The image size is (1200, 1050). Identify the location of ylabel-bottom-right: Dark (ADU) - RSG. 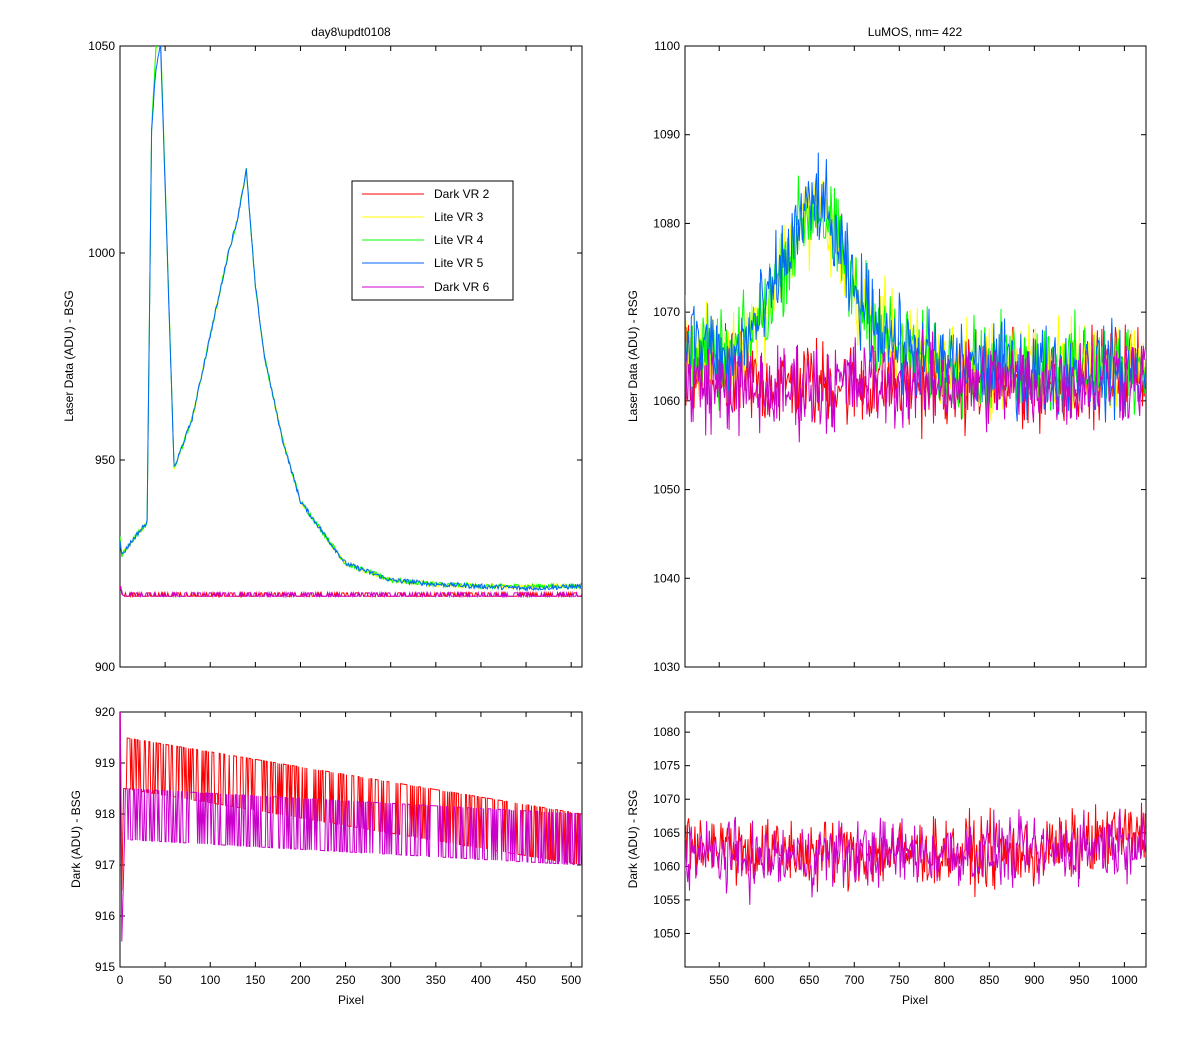
(633, 839).